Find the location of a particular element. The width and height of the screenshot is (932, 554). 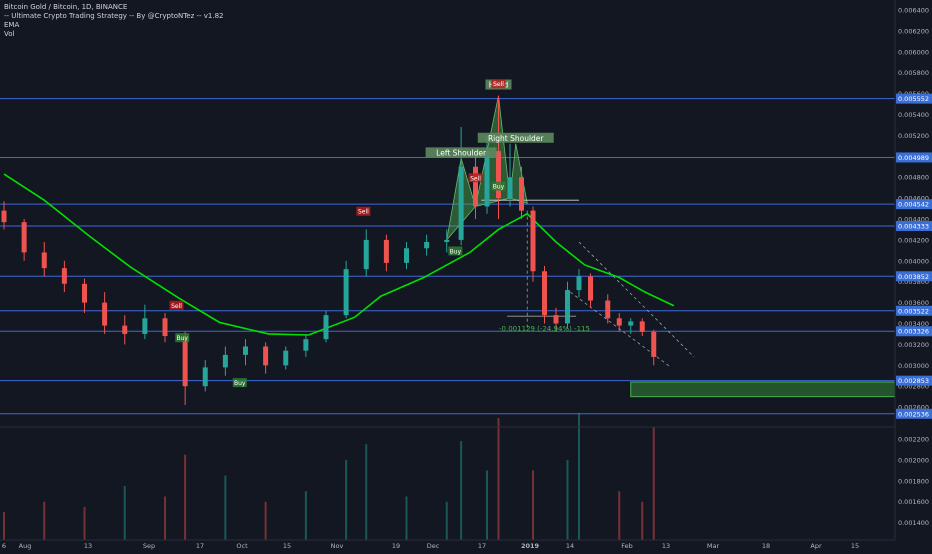

time-tick-label: 15 is located at coordinates (287, 546).